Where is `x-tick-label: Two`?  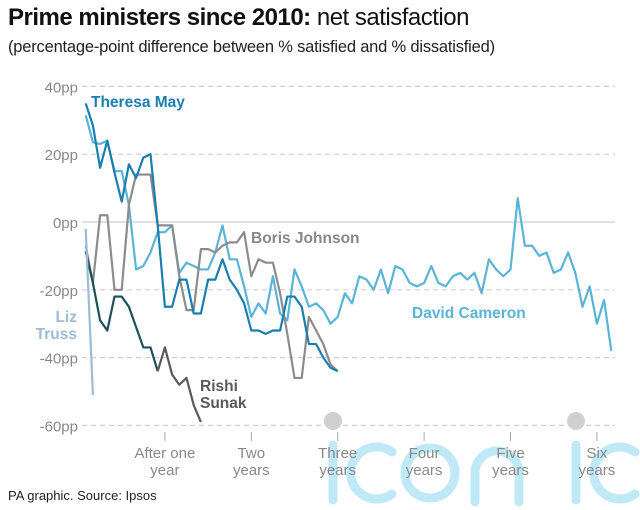 x-tick-label: Two is located at coordinates (252, 453).